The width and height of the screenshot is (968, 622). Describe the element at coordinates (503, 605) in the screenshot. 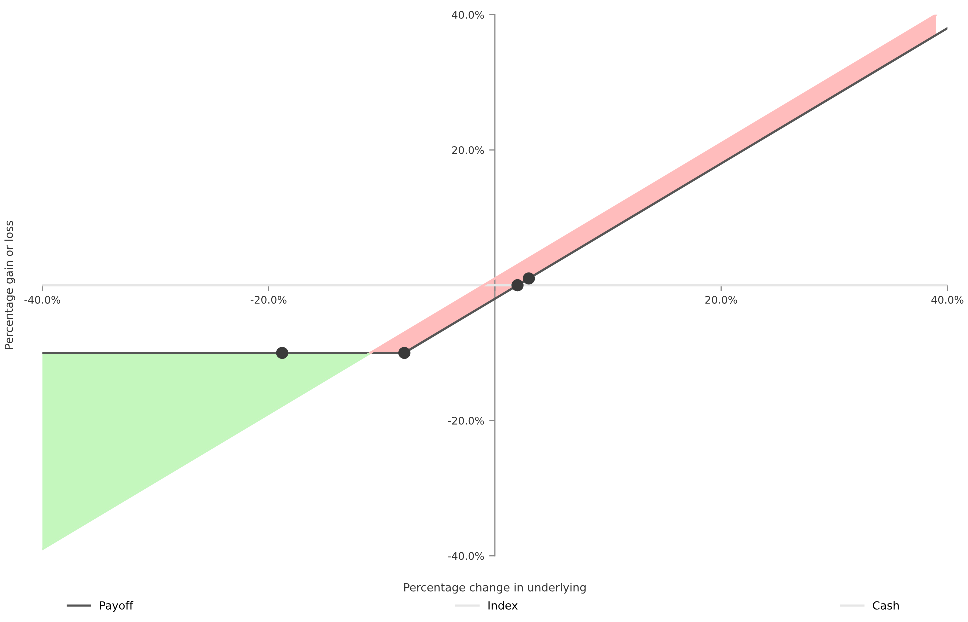

I see `legend-label: Index` at that location.